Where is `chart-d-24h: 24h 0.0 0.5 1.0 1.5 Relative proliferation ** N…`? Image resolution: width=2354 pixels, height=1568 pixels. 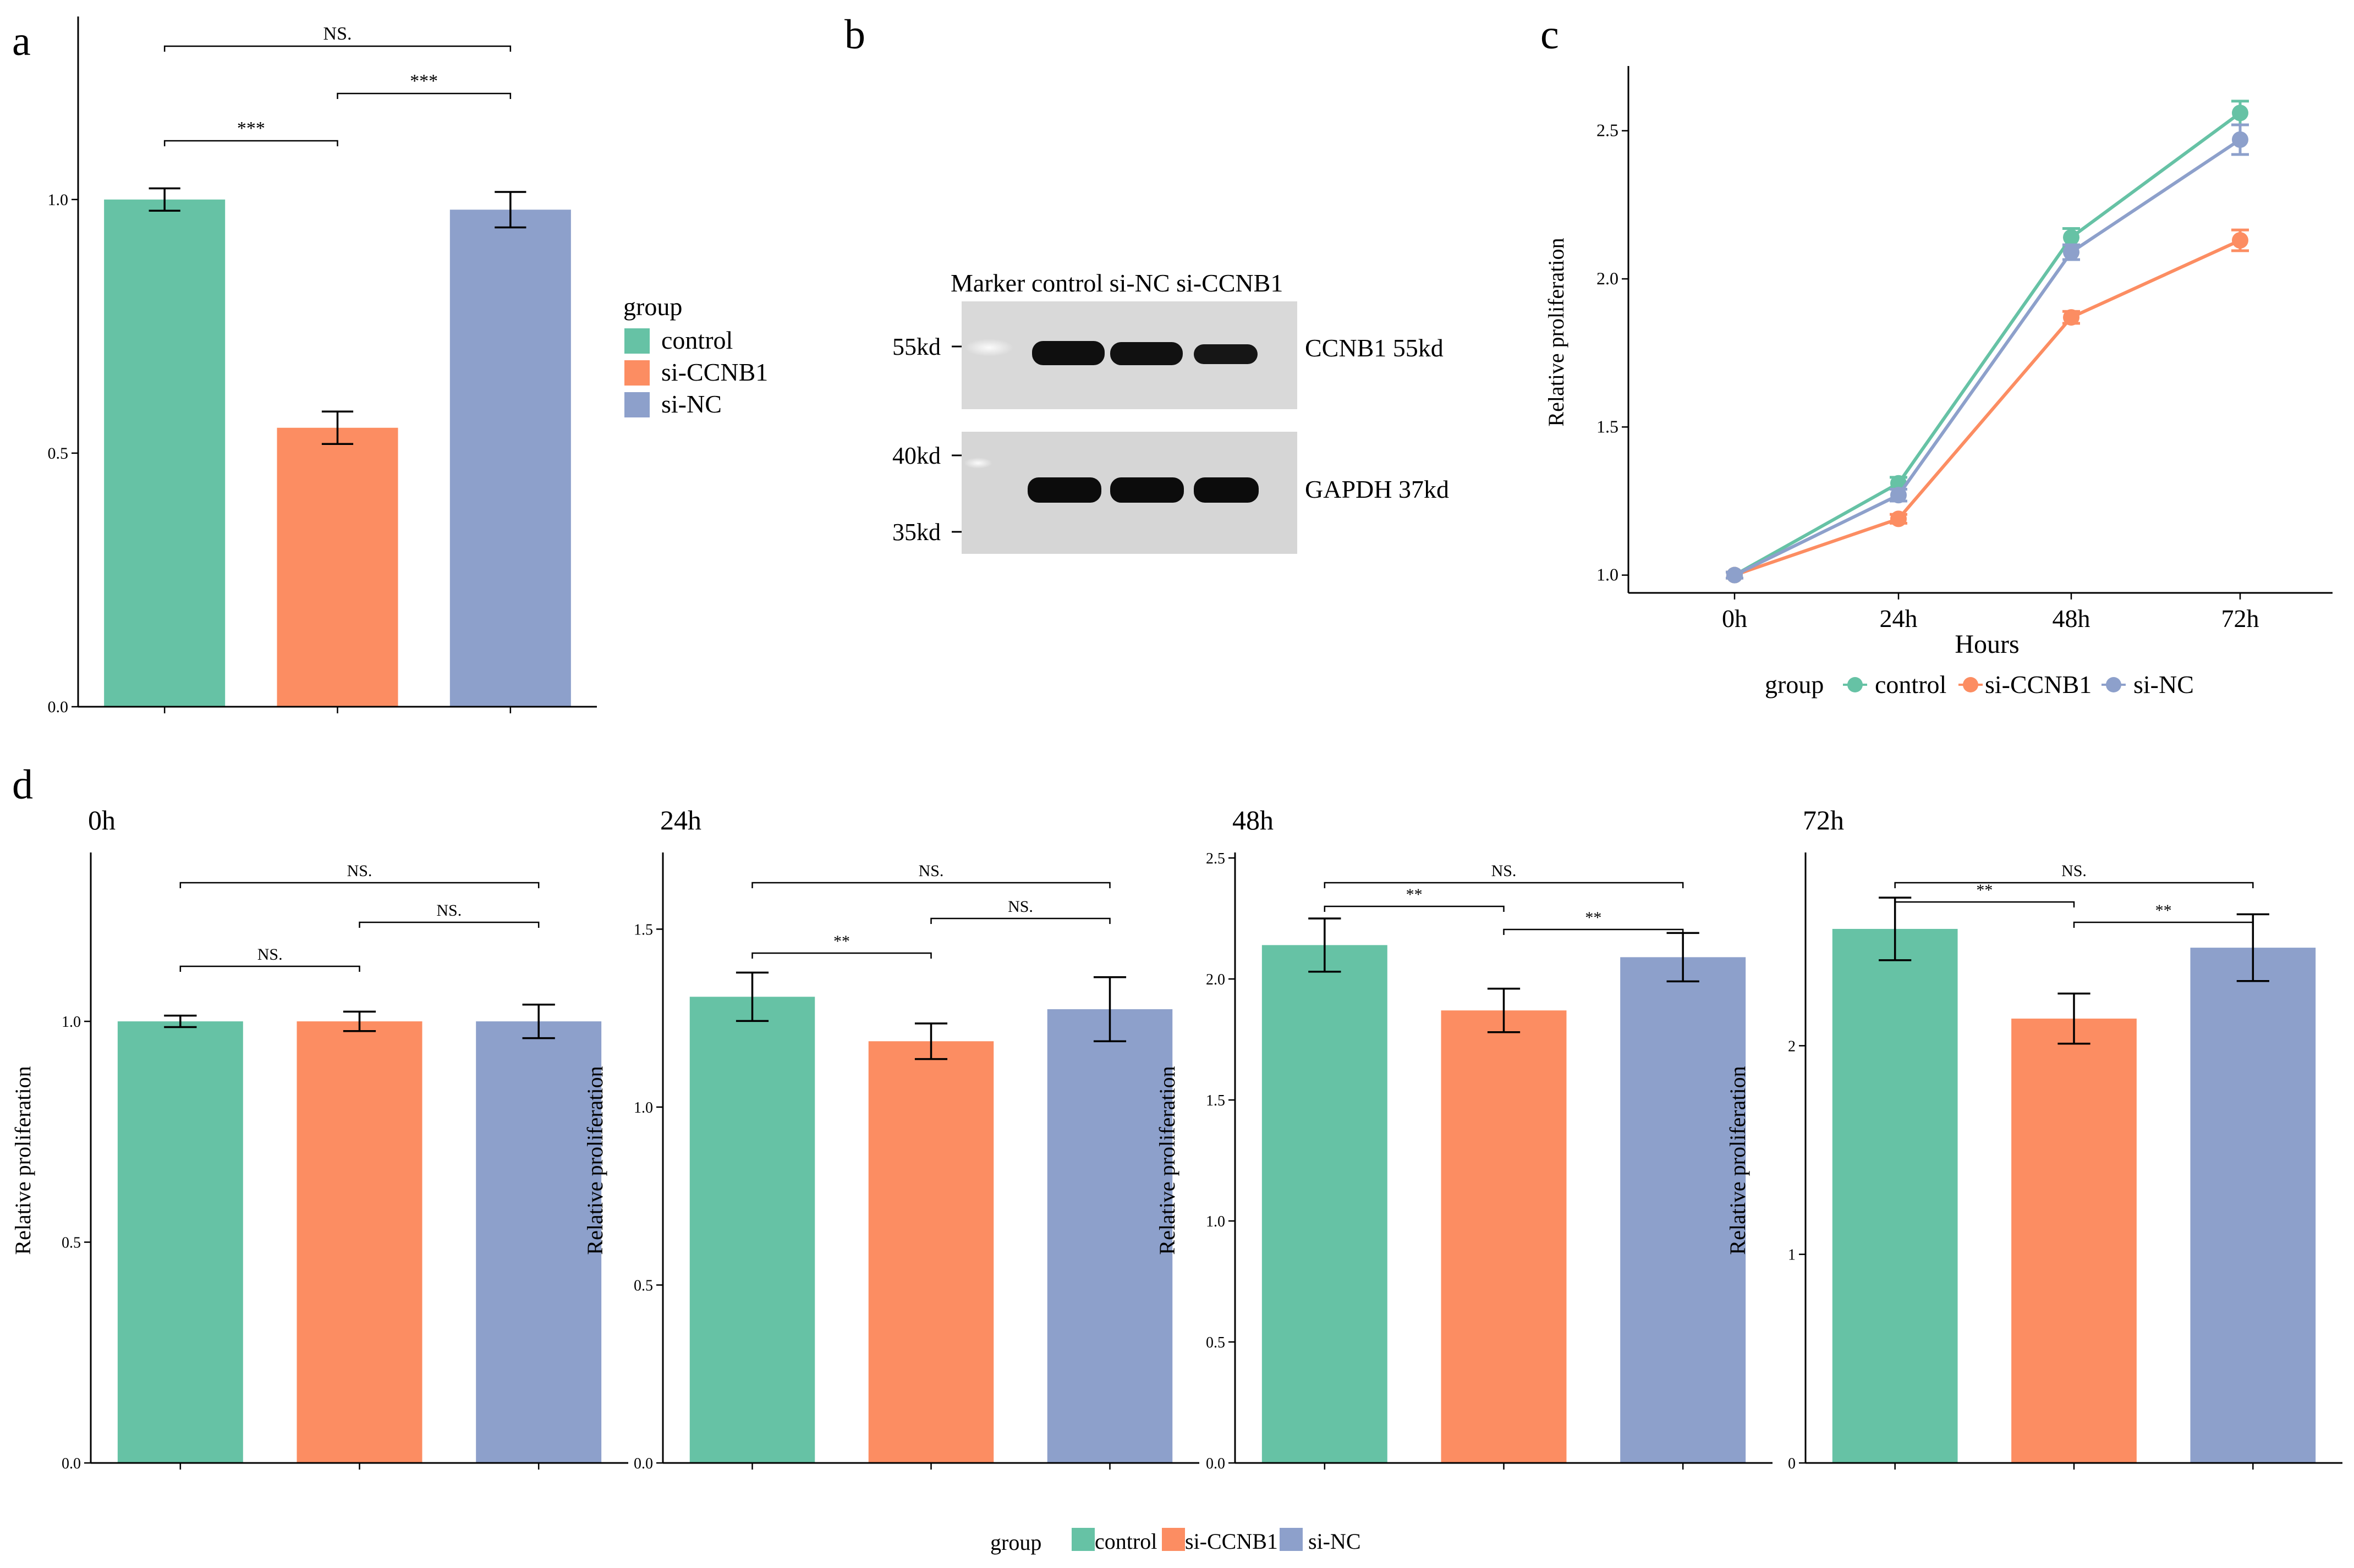 chart-d-24h: 24h 0.0 0.5 1.0 1.5 Relative proliferation ** N… is located at coordinates (891, 1138).